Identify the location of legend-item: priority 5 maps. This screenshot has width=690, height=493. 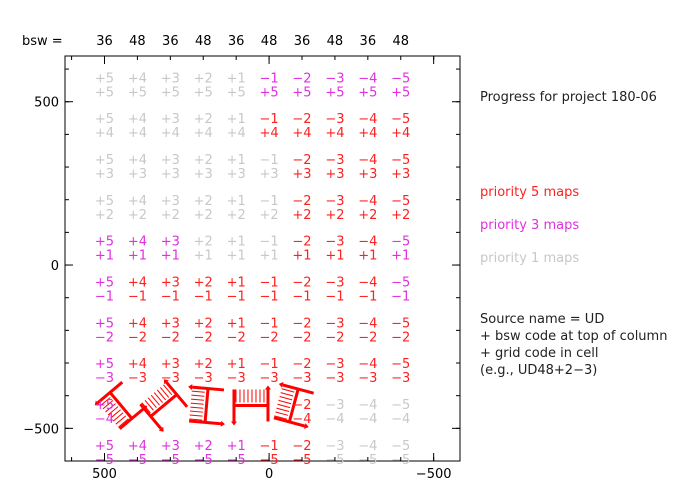
(529, 192).